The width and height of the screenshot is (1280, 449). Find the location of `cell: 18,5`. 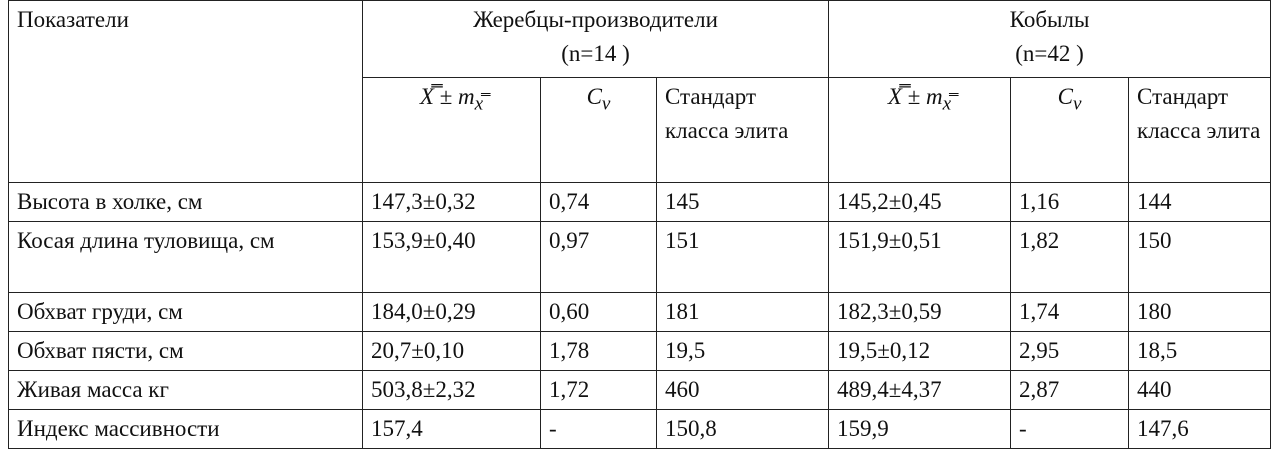

cell: 18,5 is located at coordinates (1200, 351).